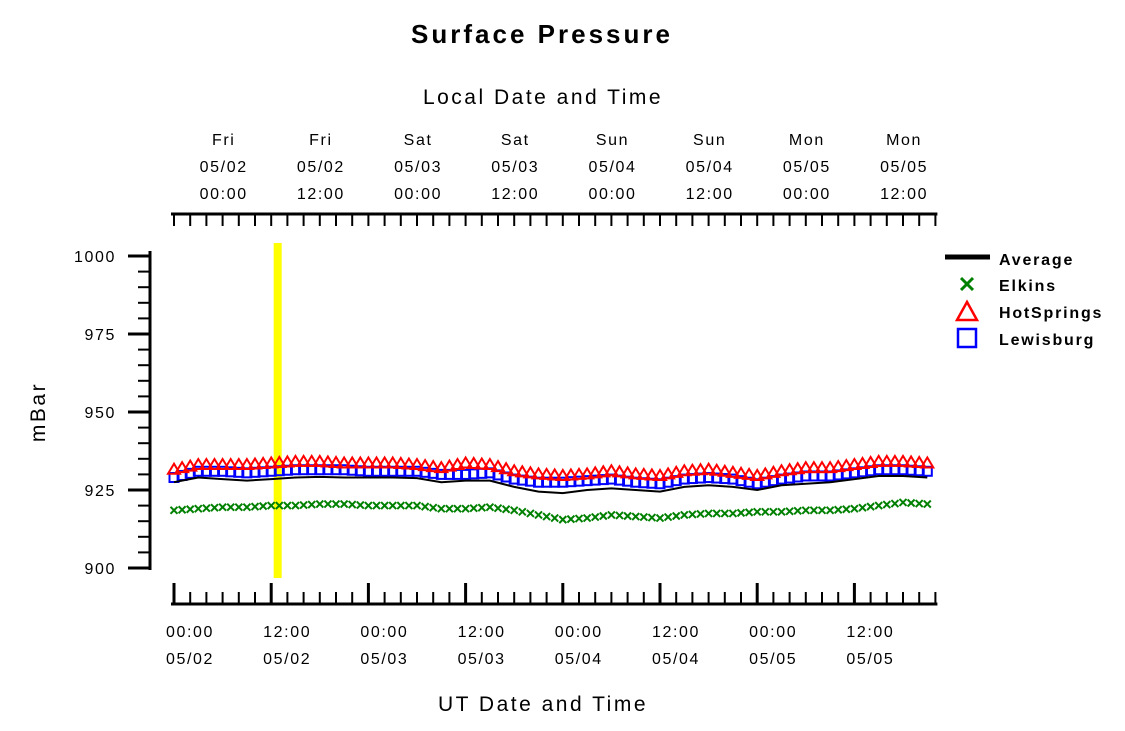 The height and width of the screenshot is (731, 1125). I want to click on top-tick-date: 05/04, so click(710, 167).